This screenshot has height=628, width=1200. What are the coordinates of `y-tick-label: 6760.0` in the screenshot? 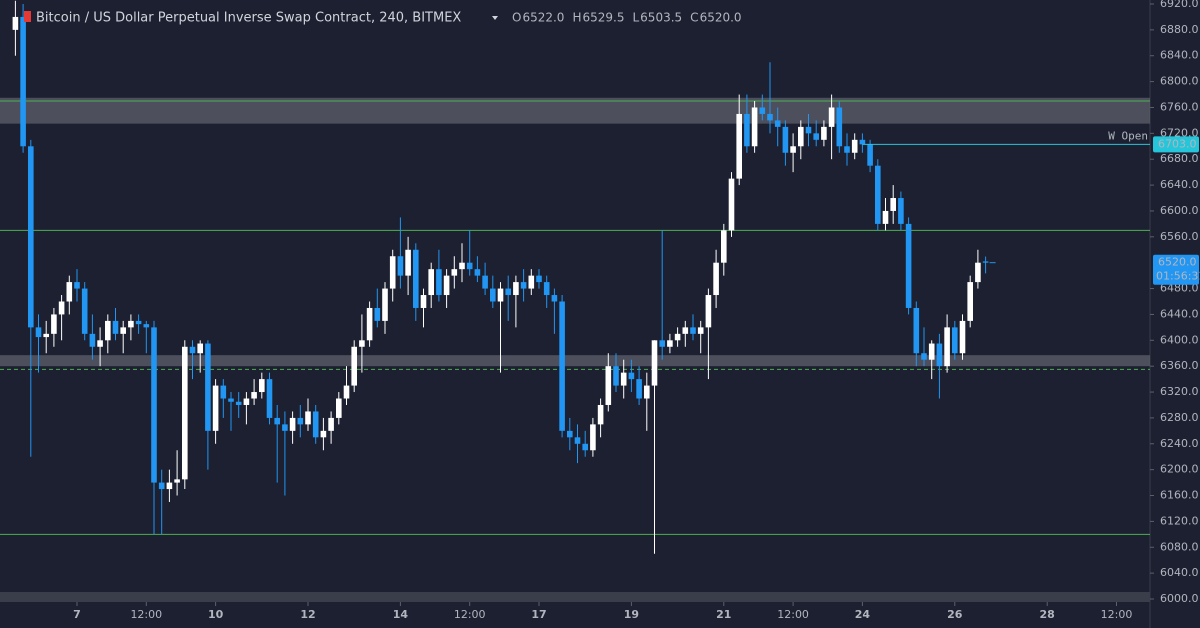 It's located at (1179, 106).